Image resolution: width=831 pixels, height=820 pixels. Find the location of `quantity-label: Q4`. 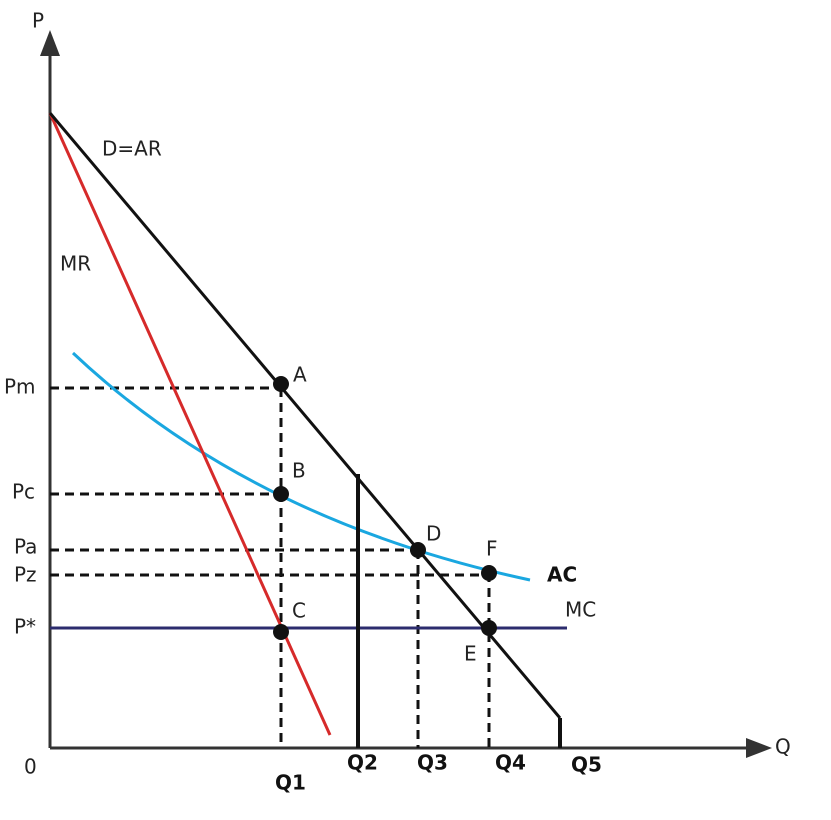

quantity-label: Q4 is located at coordinates (510, 763).